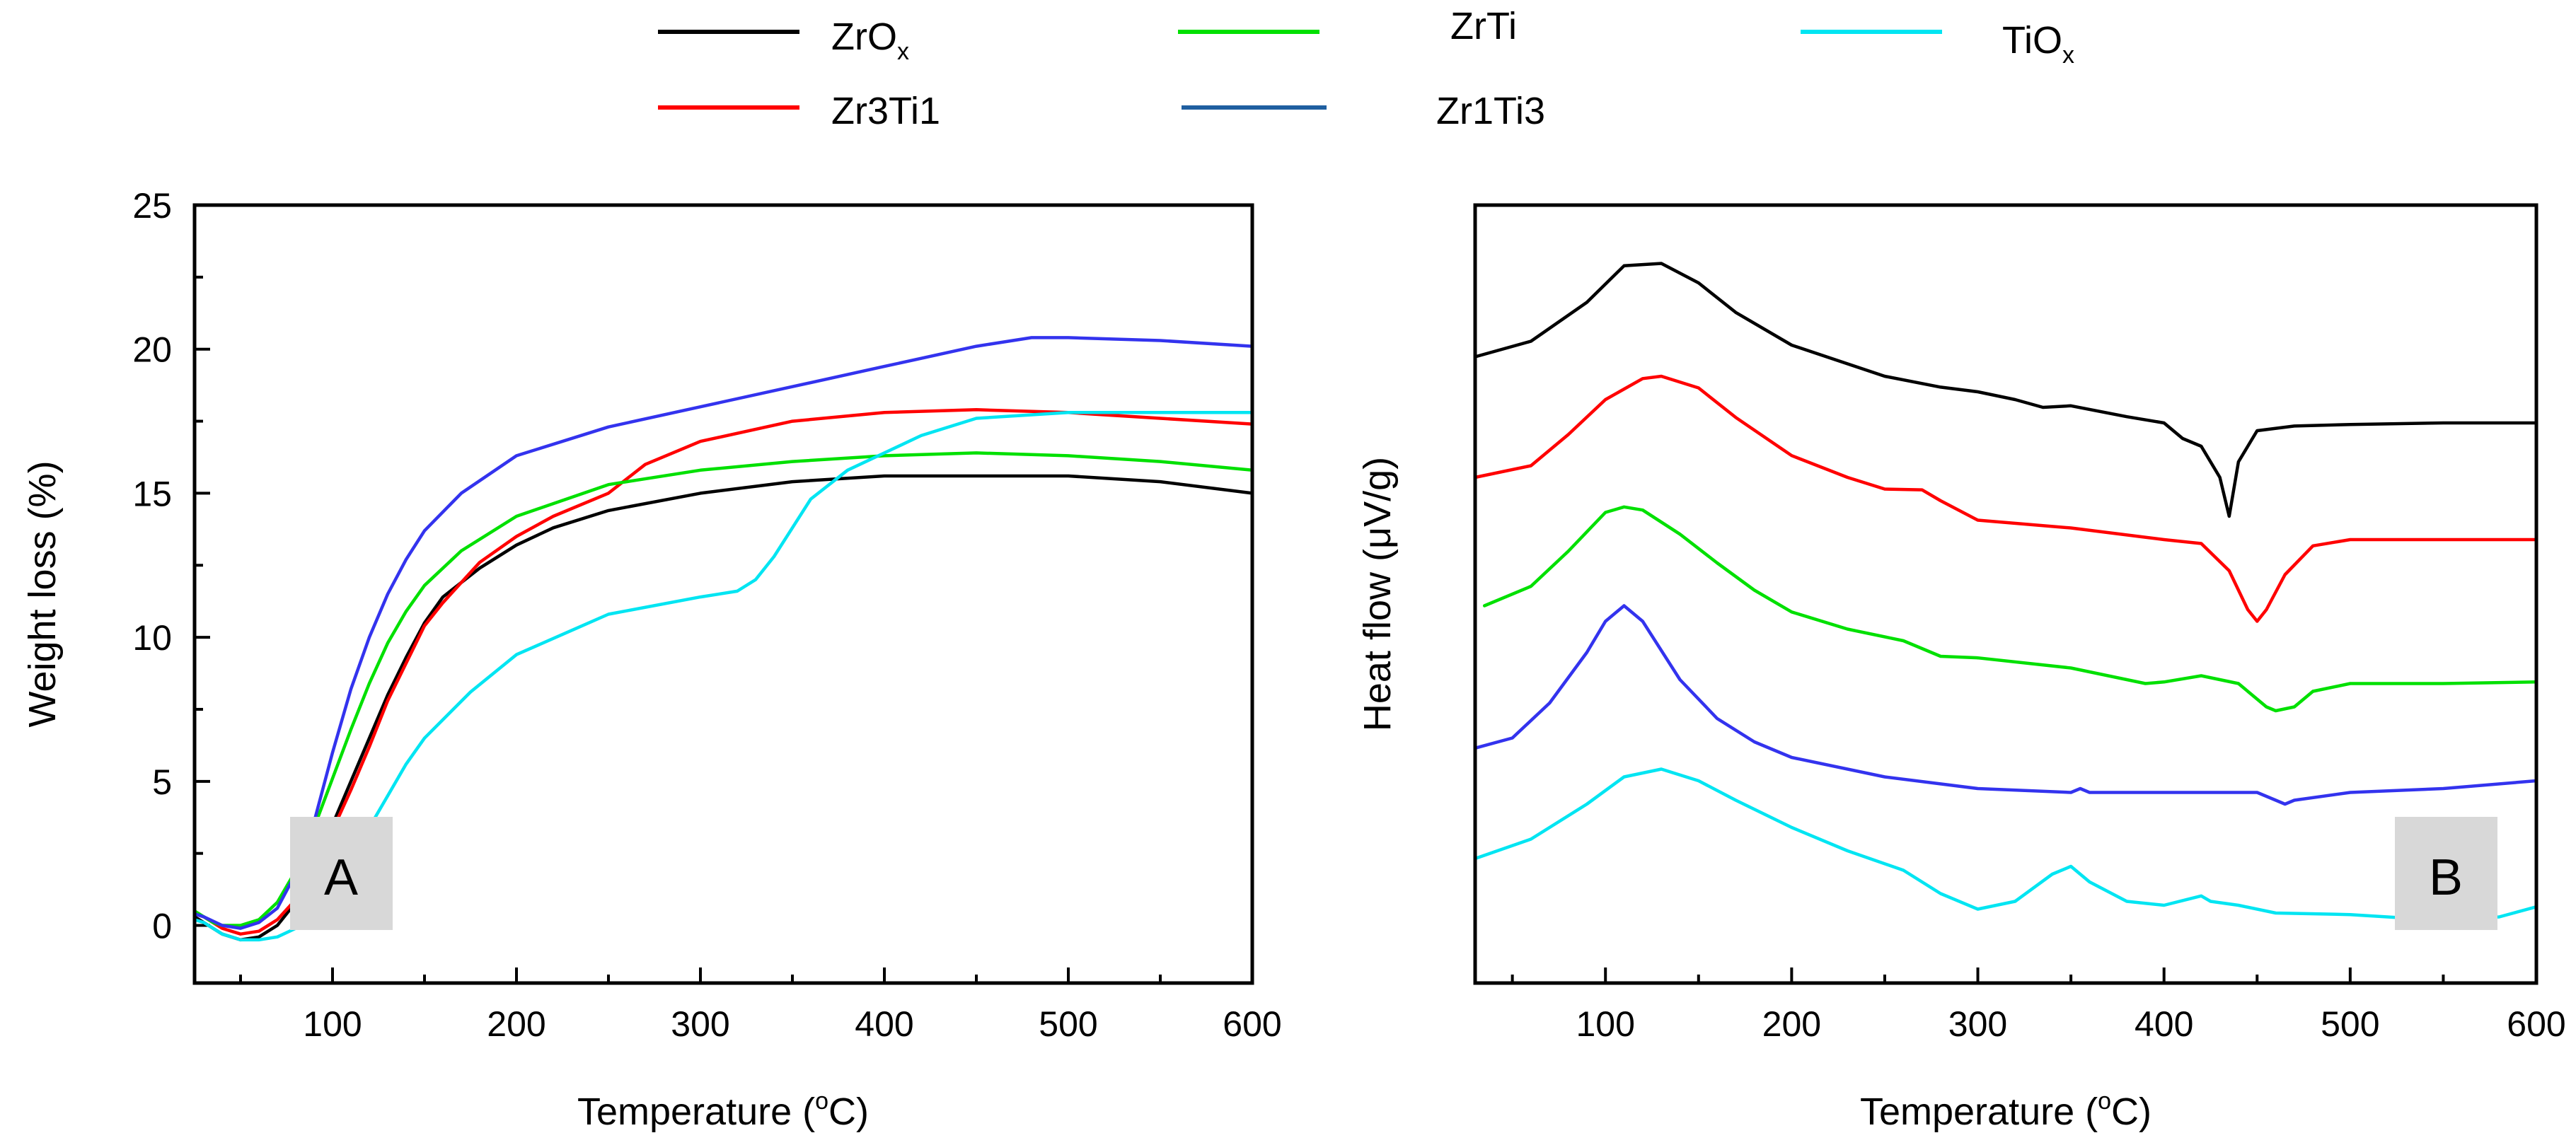  What do you see at coordinates (341, 877) in the screenshot?
I see `panel-a-badge-label: A` at bounding box center [341, 877].